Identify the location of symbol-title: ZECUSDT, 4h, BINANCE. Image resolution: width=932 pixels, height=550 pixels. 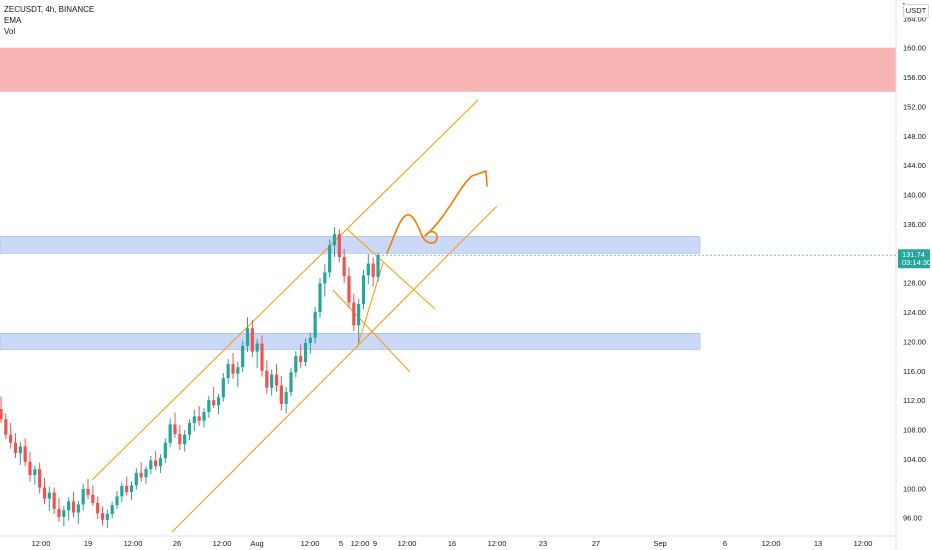
(49, 9).